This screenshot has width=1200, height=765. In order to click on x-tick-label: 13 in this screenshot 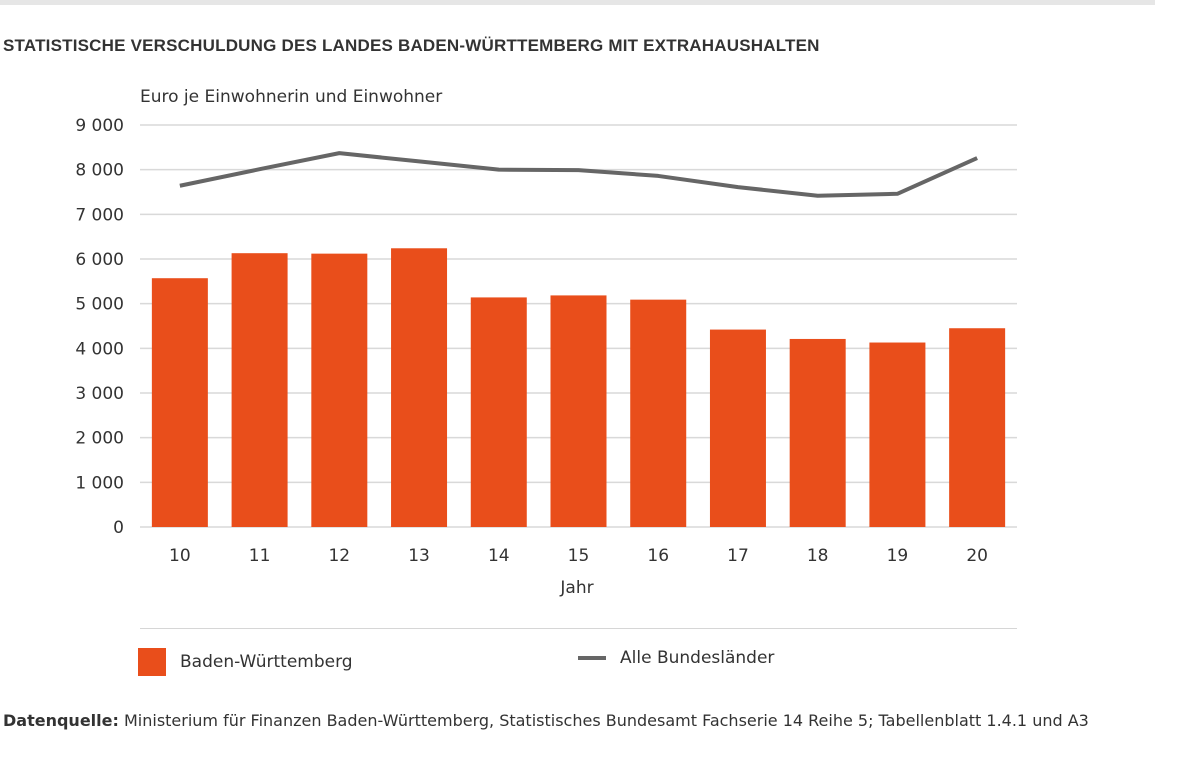, I will do `click(419, 556)`.